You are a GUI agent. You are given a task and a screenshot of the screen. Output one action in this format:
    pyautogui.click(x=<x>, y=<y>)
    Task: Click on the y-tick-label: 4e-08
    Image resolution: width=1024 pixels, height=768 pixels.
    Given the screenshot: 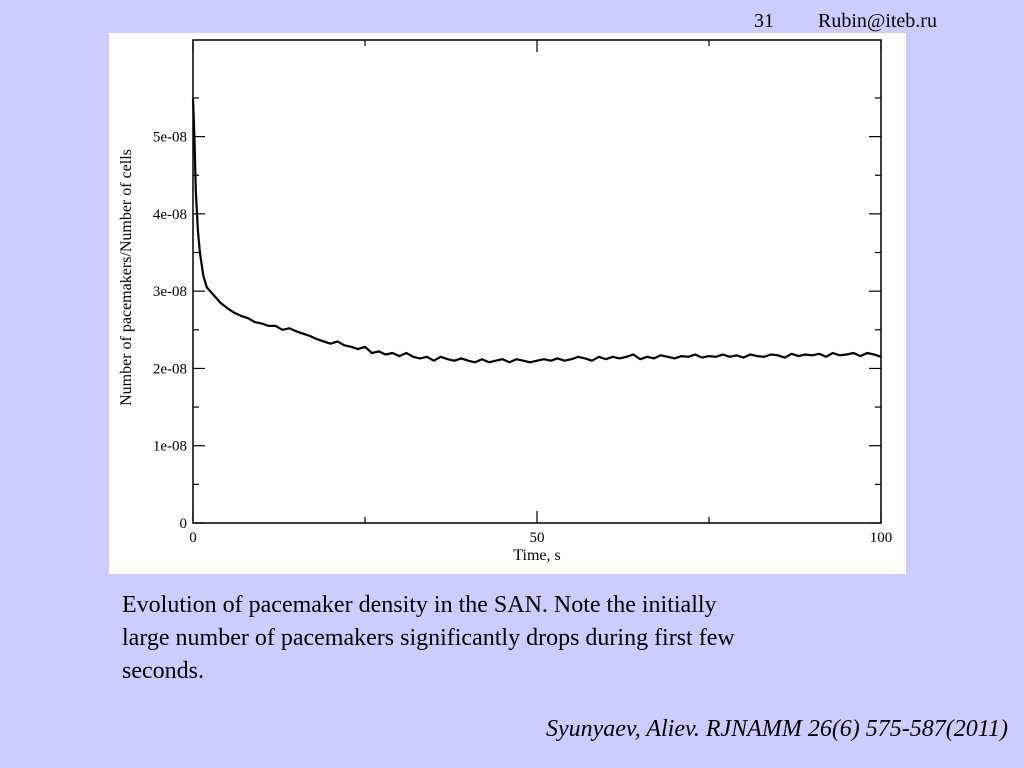 What is the action you would take?
    pyautogui.click(x=170, y=215)
    